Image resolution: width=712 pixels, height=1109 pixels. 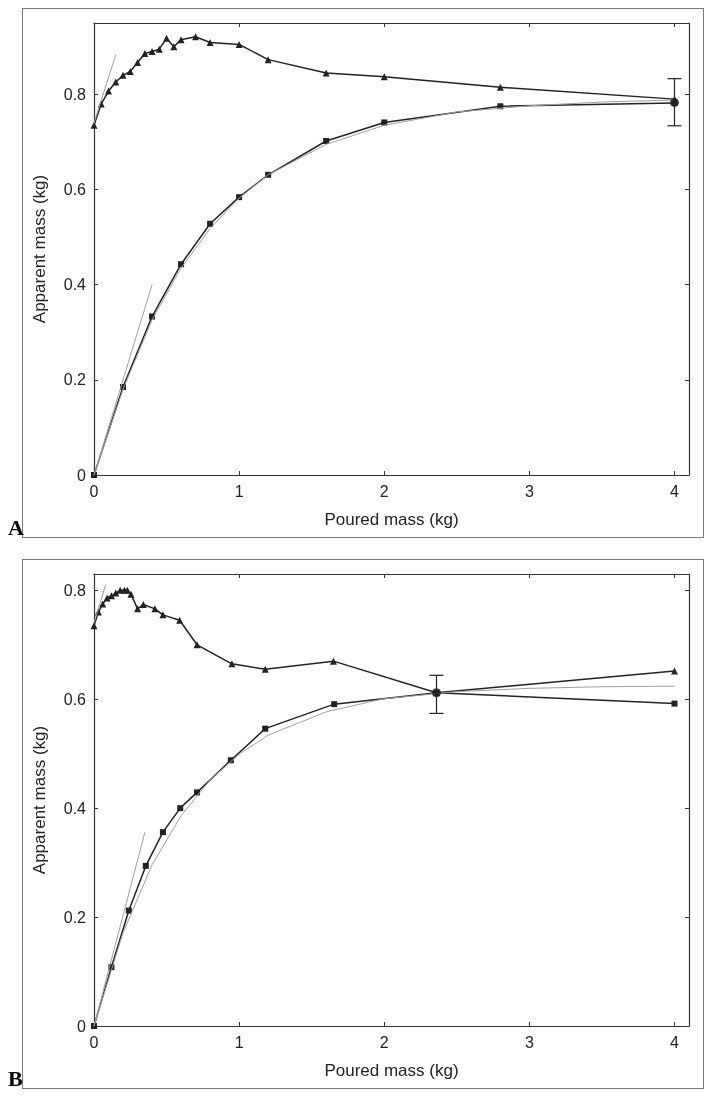 What do you see at coordinates (15, 1079) in the screenshot?
I see `text: B` at bounding box center [15, 1079].